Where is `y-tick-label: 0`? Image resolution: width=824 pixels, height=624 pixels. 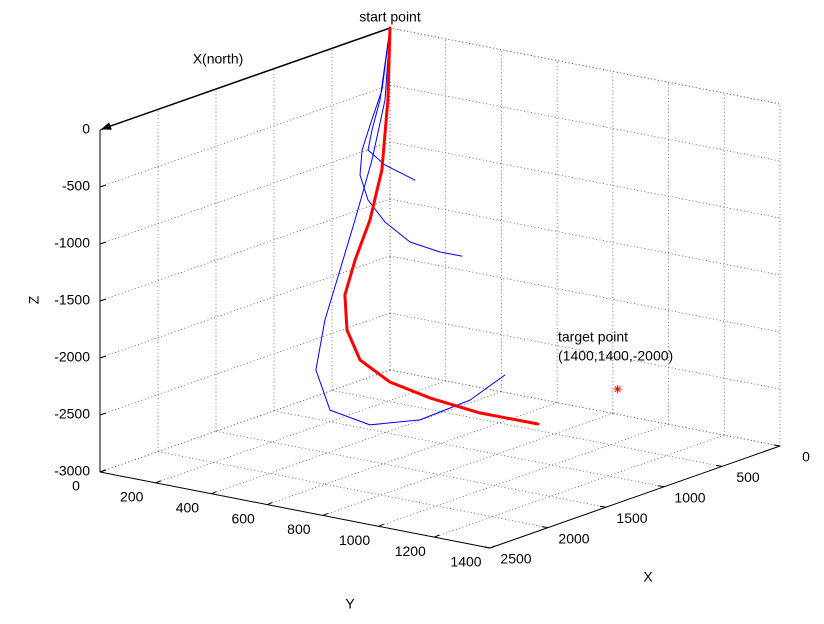
y-tick-label: 0 is located at coordinates (76, 486).